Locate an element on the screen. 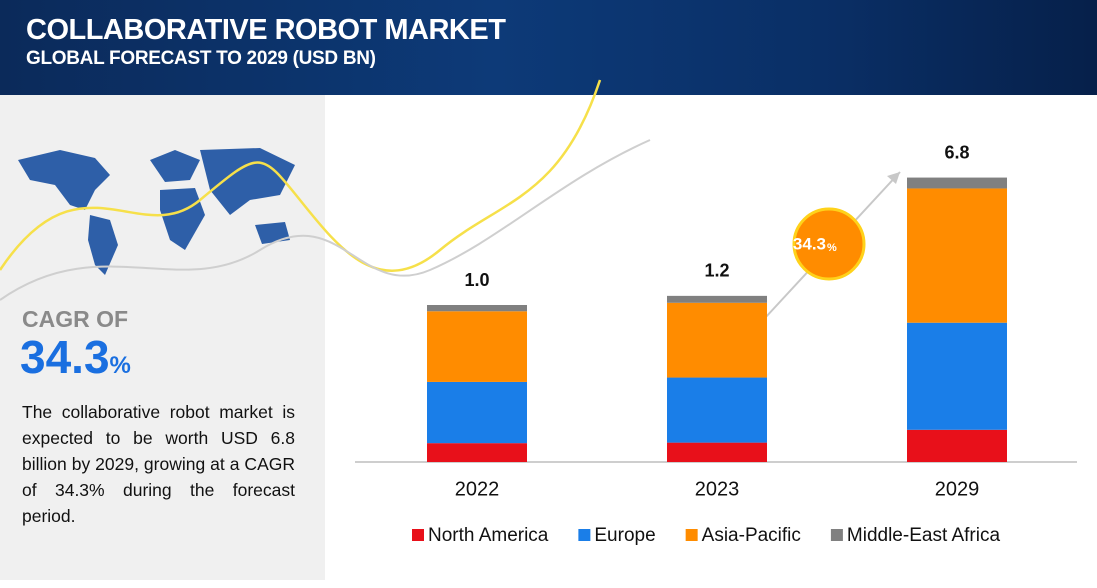  badge-value: 34.3 is located at coordinates (809, 243).